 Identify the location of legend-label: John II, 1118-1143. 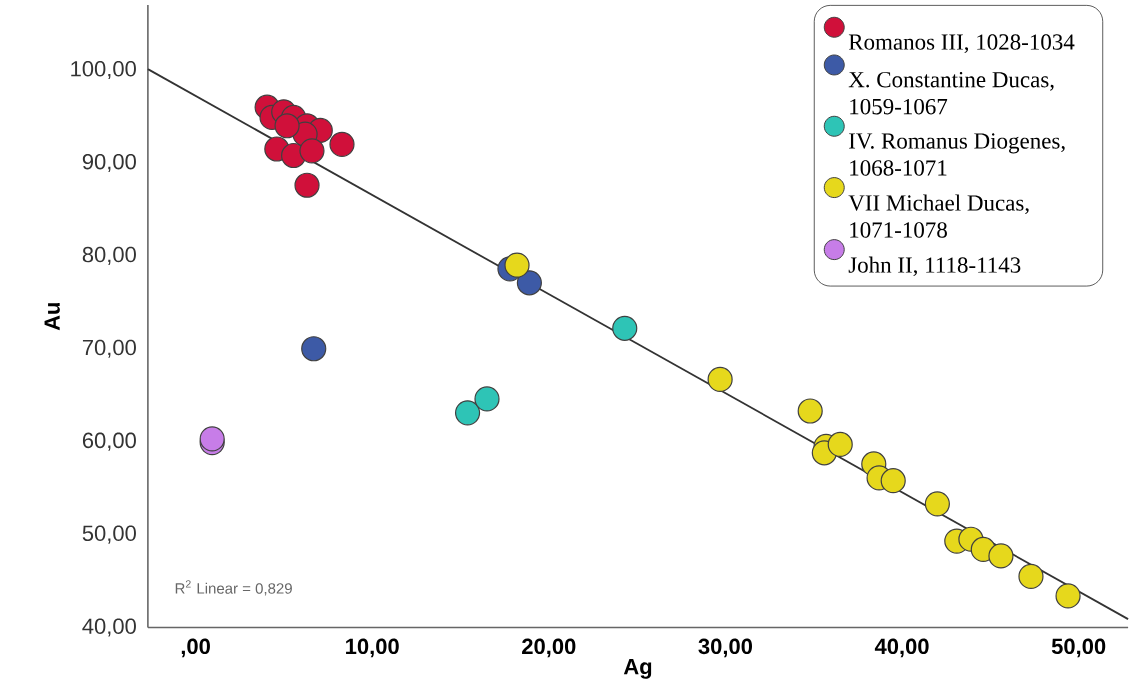
(934, 266).